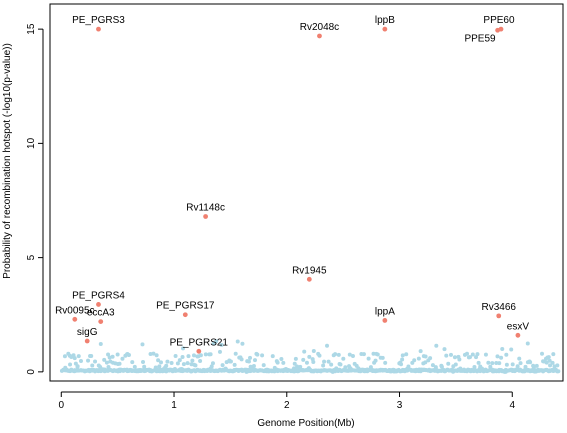 The height and width of the screenshot is (433, 567). What do you see at coordinates (31, 257) in the screenshot?
I see `y-tick-label: 5` at bounding box center [31, 257].